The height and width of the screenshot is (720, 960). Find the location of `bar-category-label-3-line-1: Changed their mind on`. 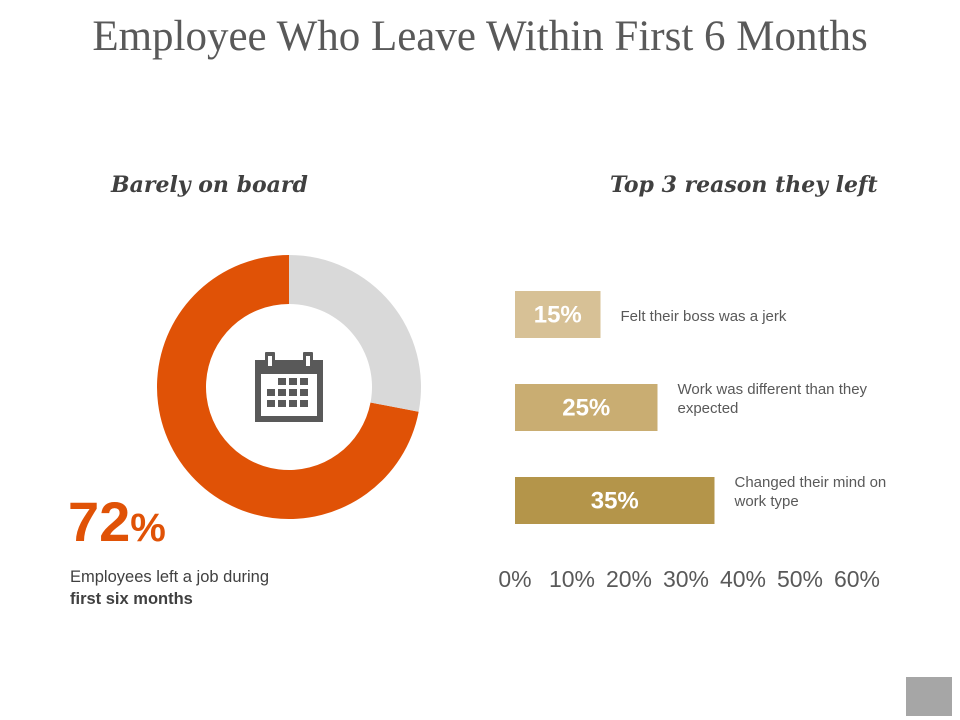

bar-category-label-3-line-1: Changed their mind on is located at coordinates (811, 482).